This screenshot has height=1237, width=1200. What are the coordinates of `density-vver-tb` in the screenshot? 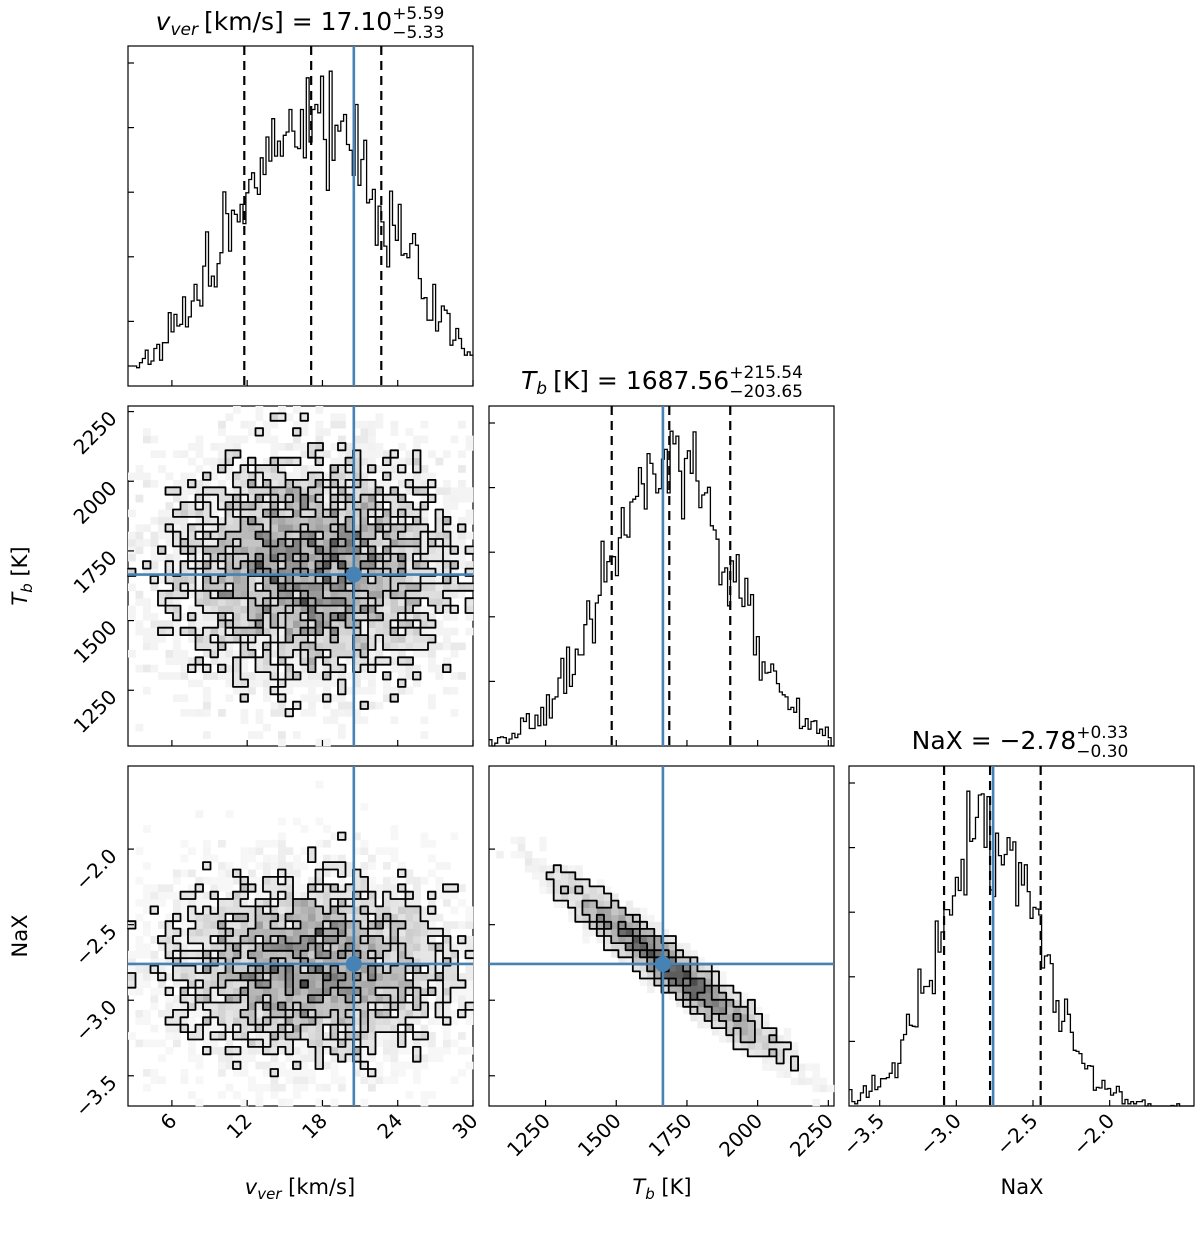 It's located at (300, 576).